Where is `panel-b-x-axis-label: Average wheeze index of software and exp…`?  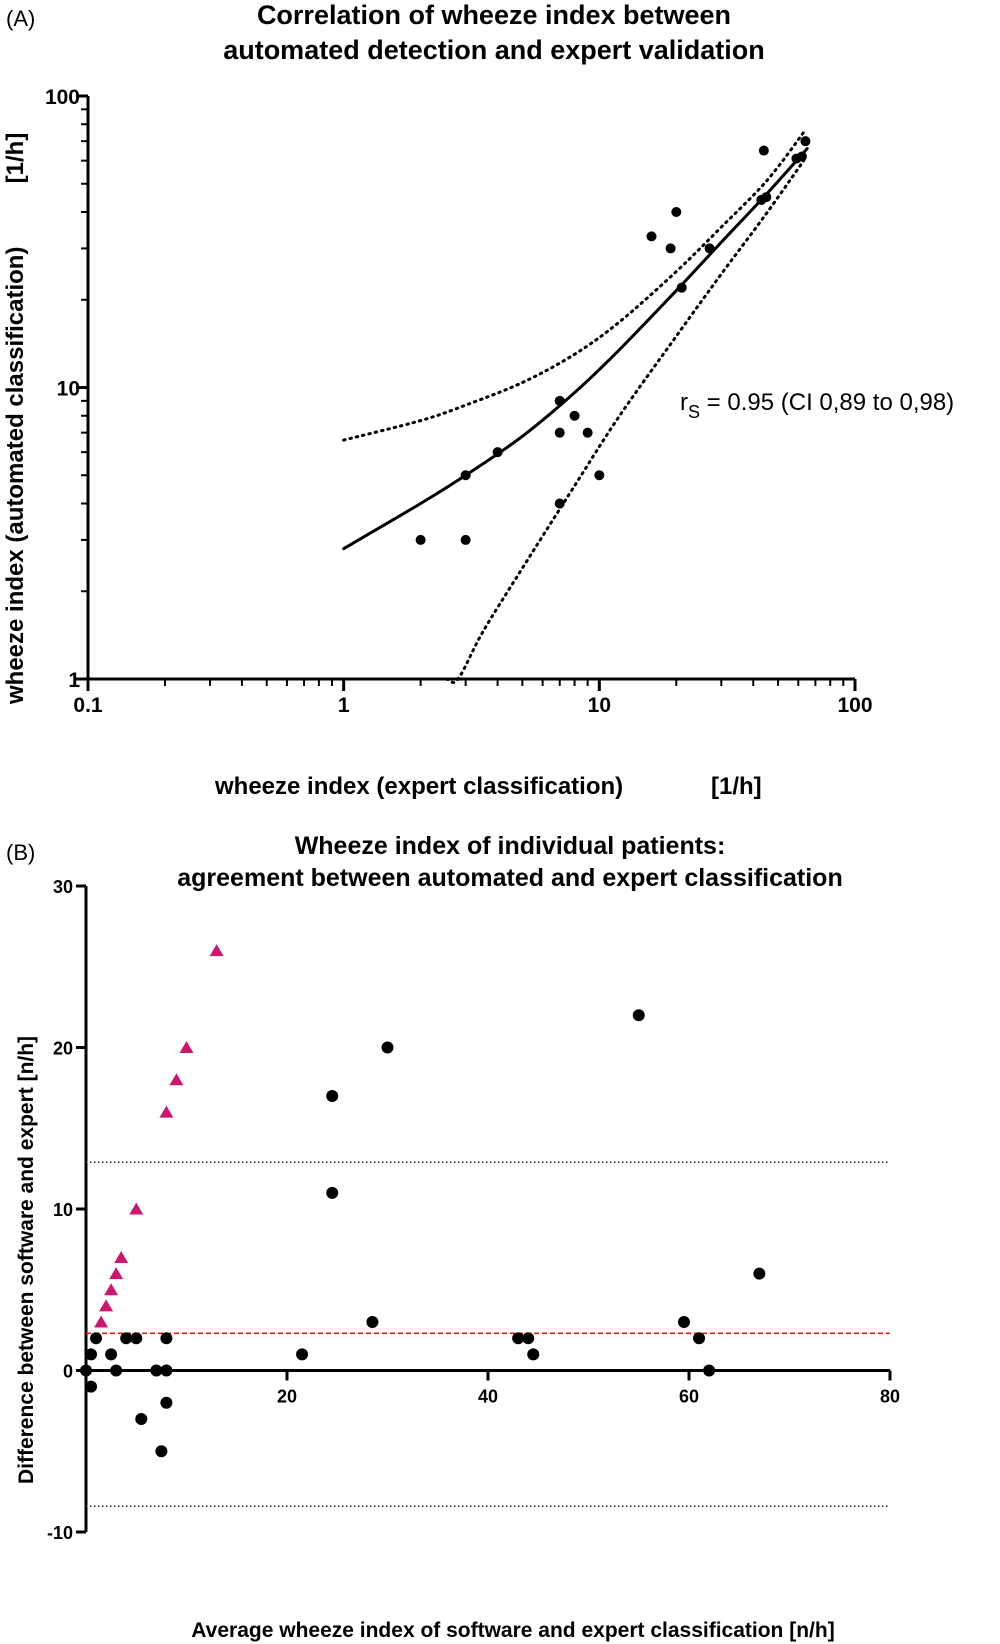
panel-b-x-axis-label: Average wheeze index of software and exp… is located at coordinates (512, 1630).